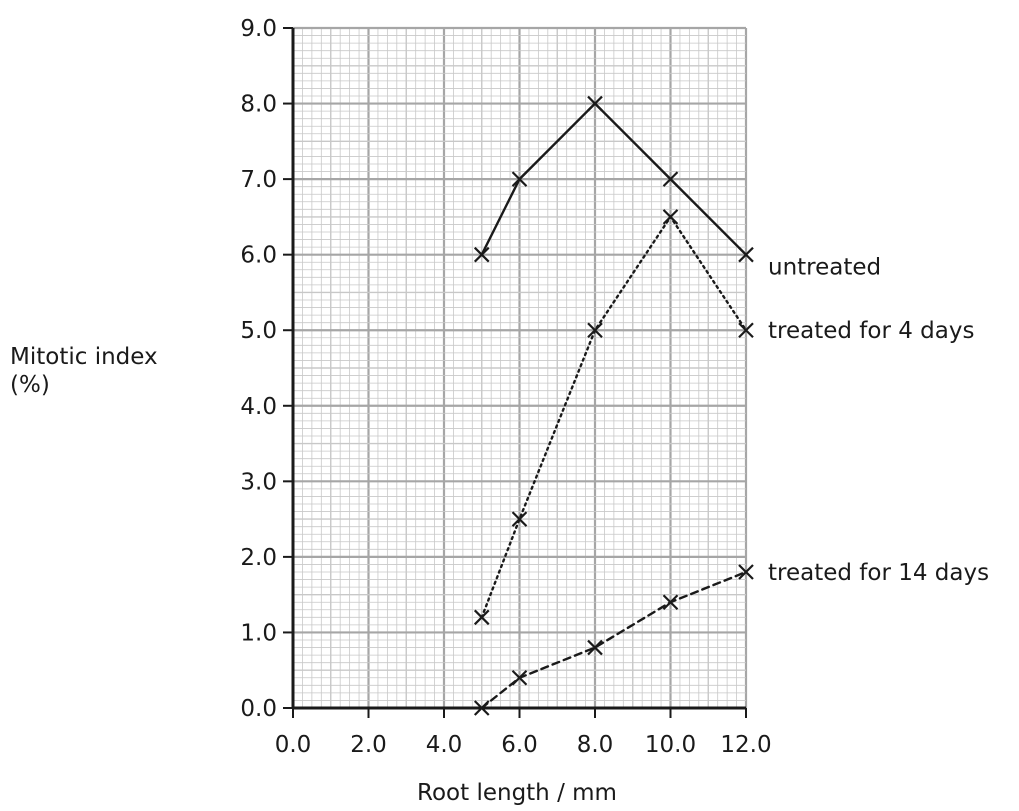 This screenshot has height=811, width=1019. I want to click on x-tick-label: 8.0, so click(595, 745).